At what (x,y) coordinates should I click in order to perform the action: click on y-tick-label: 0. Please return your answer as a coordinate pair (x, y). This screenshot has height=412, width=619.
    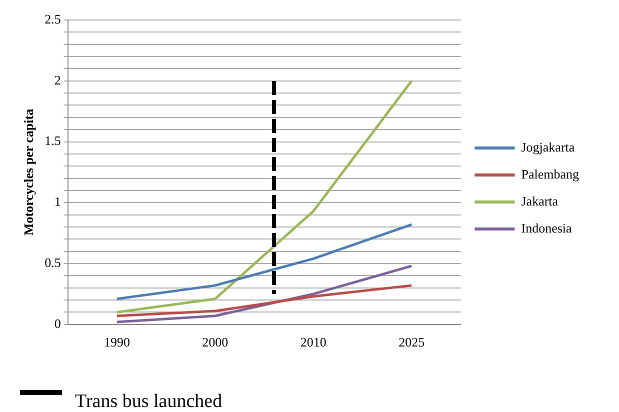
    Looking at the image, I should click on (57, 323).